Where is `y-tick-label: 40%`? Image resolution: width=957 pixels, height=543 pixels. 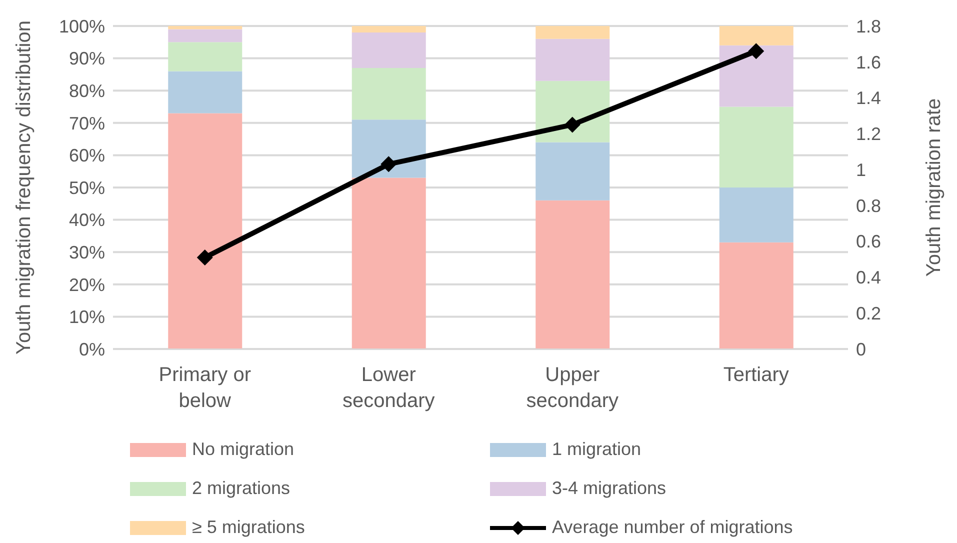 y-tick-label: 40% is located at coordinates (86, 220).